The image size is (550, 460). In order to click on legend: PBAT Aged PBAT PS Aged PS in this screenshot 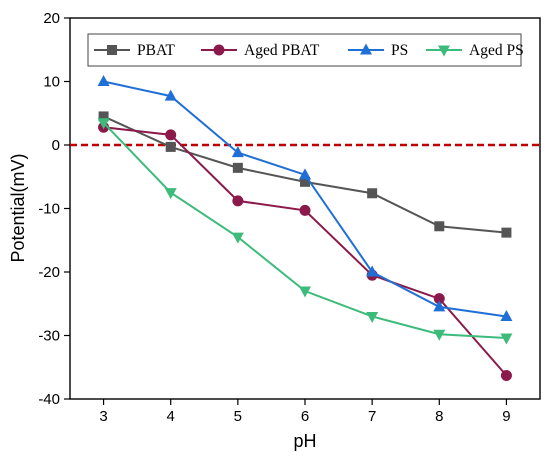, I will do `click(305, 50)`.